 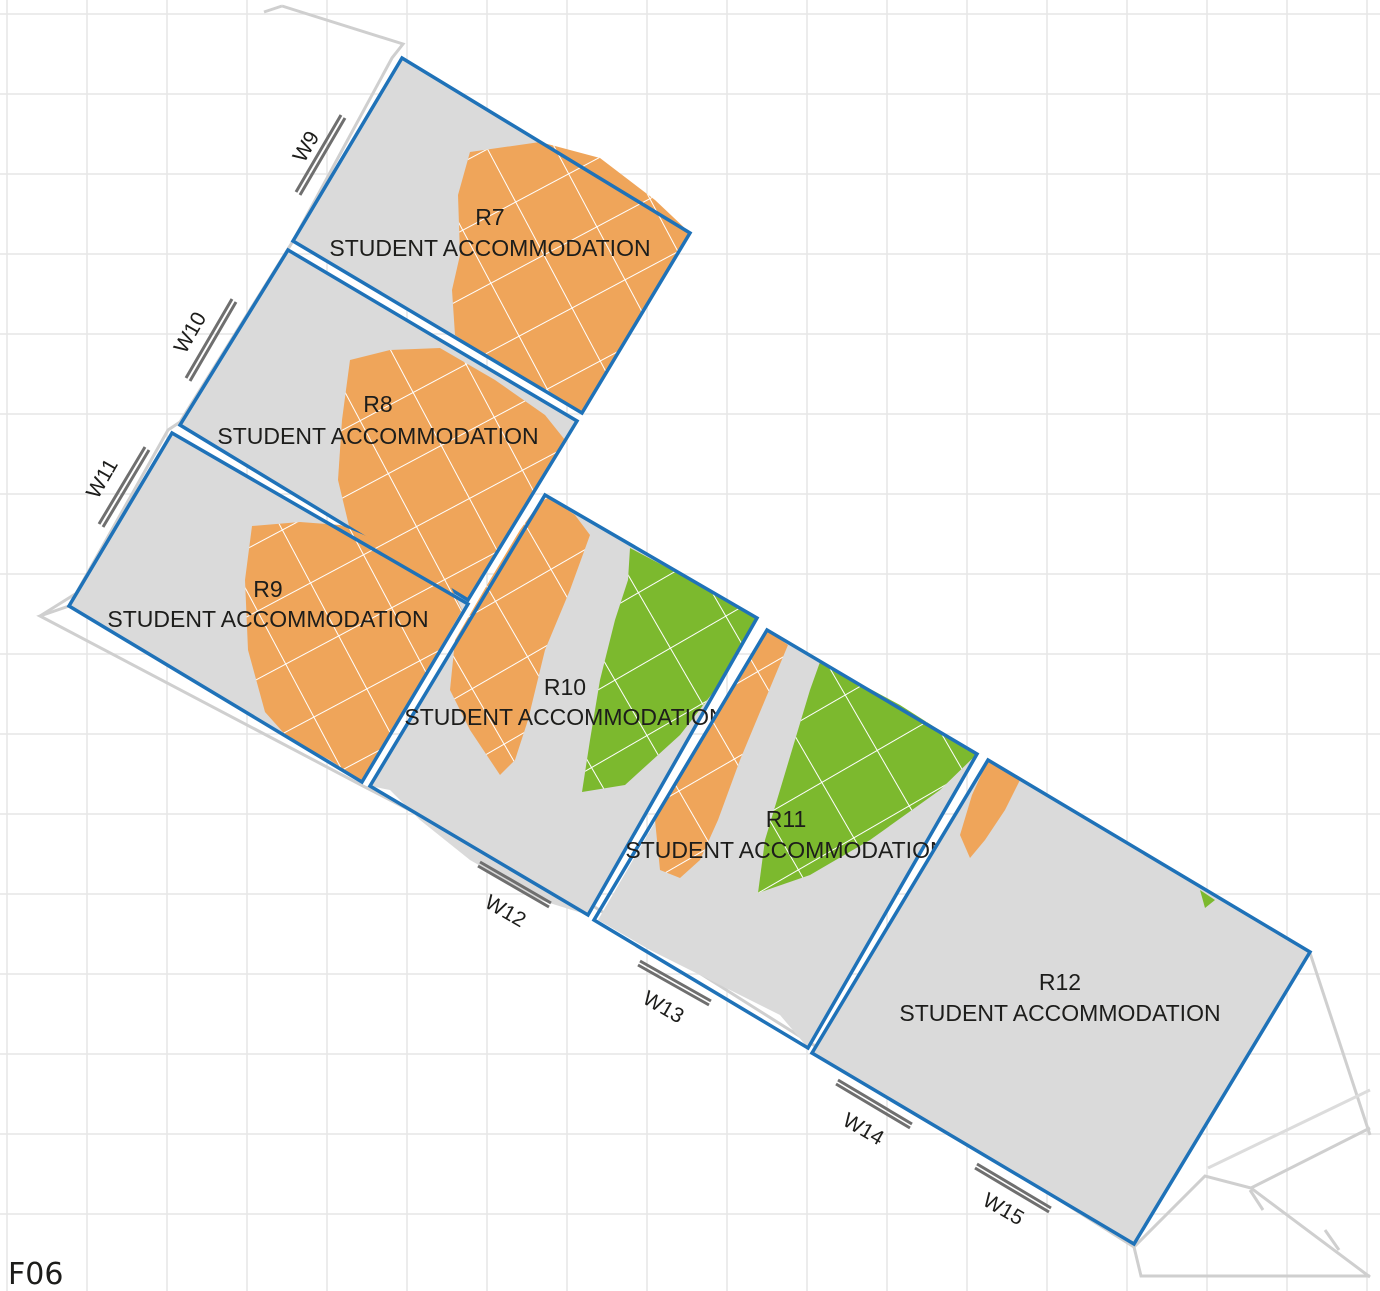 I want to click on r9-outline, so click(x=268, y=607).